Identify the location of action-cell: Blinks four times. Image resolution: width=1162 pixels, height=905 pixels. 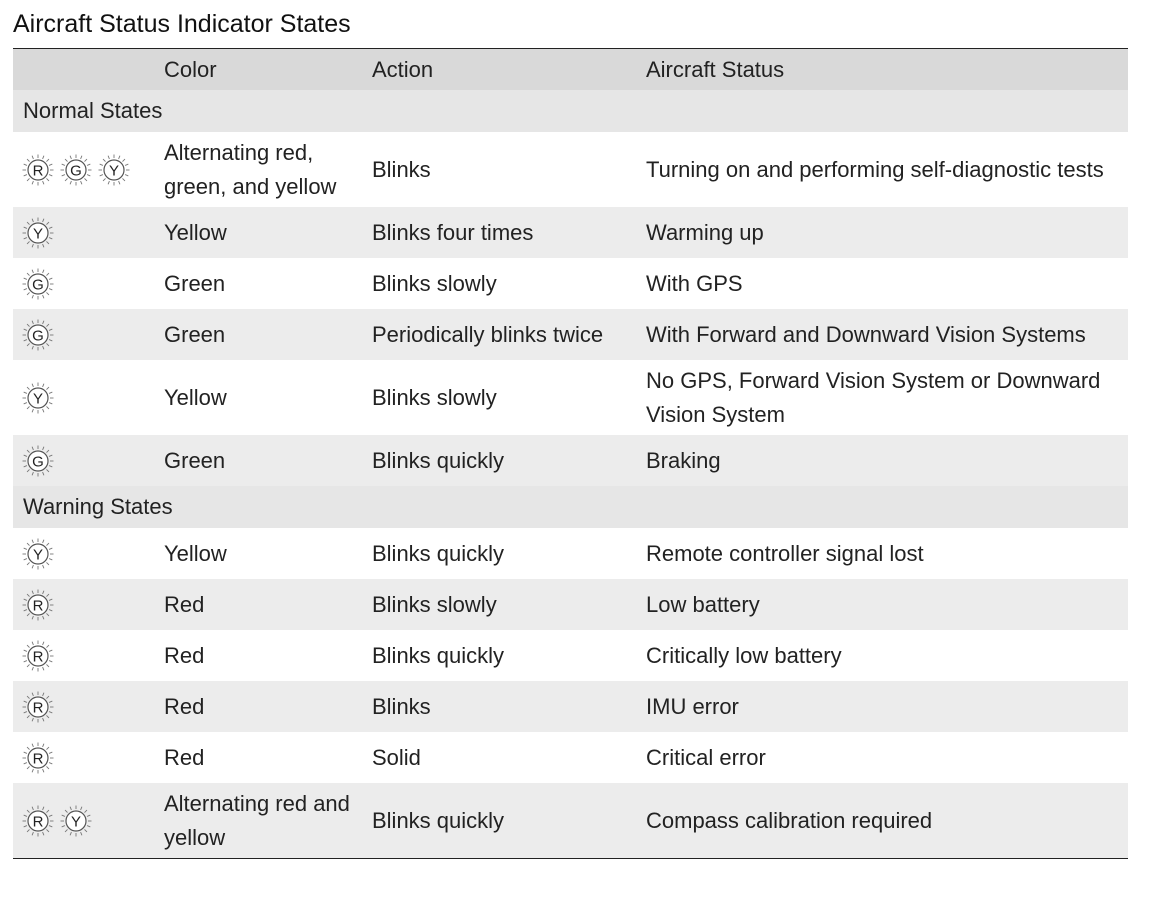
(453, 232).